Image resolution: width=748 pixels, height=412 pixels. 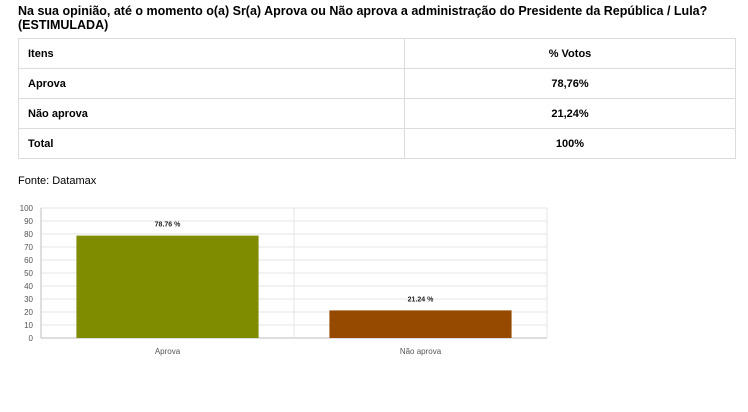 I want to click on row-item: Total, so click(x=211, y=143).